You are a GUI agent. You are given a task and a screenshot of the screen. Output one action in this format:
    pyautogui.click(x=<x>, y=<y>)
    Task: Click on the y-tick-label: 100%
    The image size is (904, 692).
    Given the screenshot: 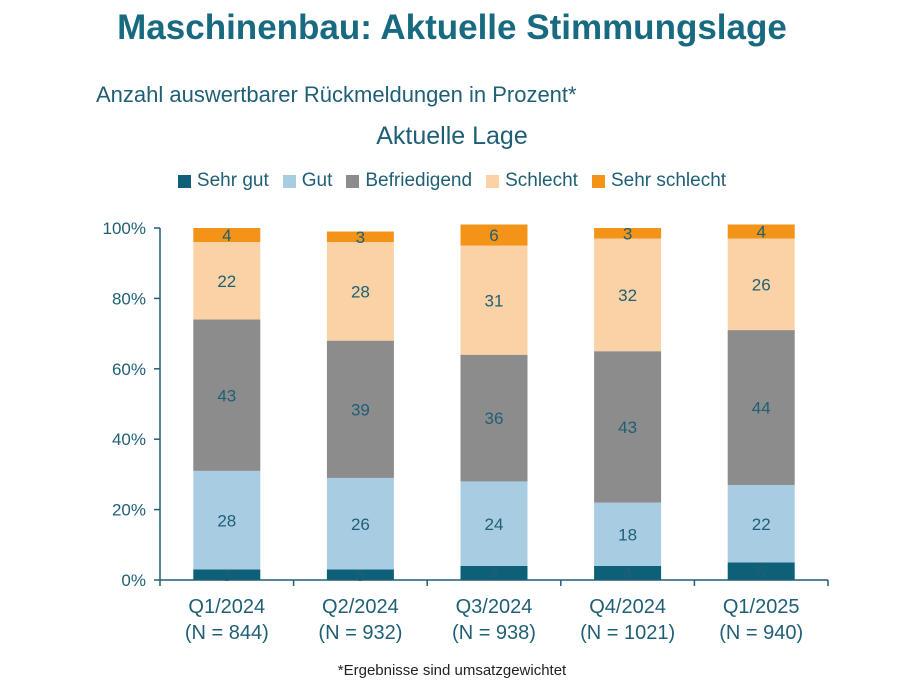 What is the action you would take?
    pyautogui.click(x=124, y=228)
    